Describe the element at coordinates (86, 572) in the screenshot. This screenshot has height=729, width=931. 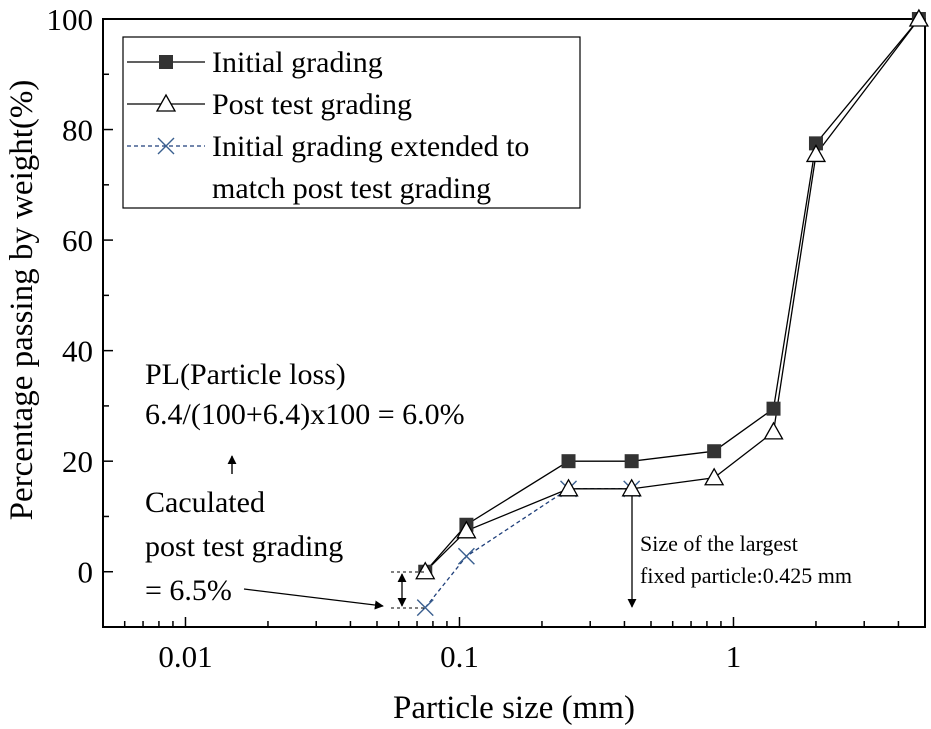
I see `y-tick-label: 0` at that location.